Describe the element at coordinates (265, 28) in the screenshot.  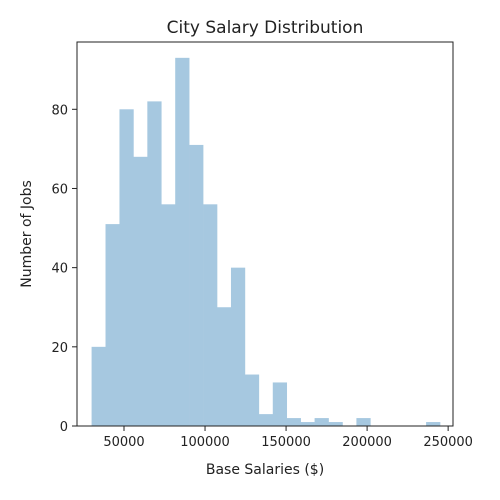
I see `chart-title: City Salary Distribution` at that location.